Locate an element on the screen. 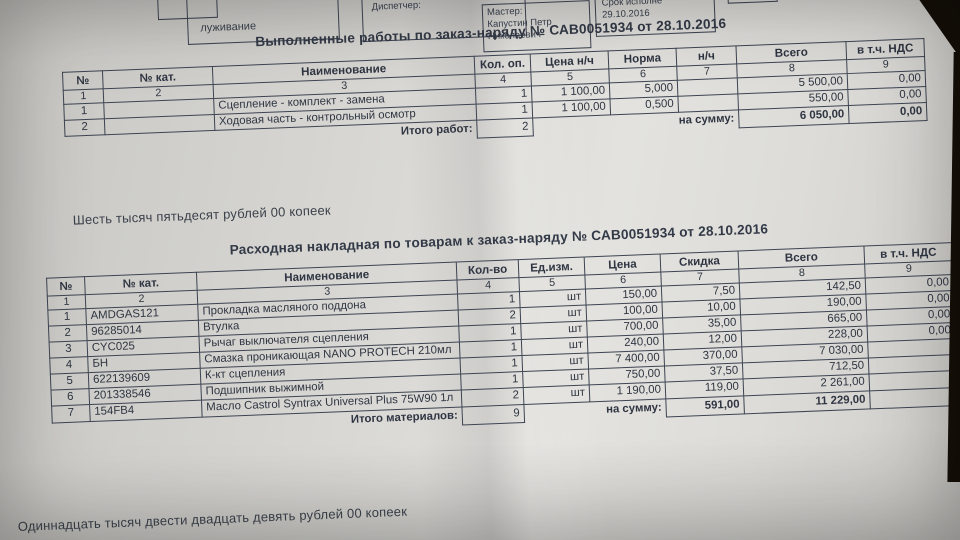 The width and height of the screenshot is (960, 540). works-col-header: н/ч is located at coordinates (706, 56).